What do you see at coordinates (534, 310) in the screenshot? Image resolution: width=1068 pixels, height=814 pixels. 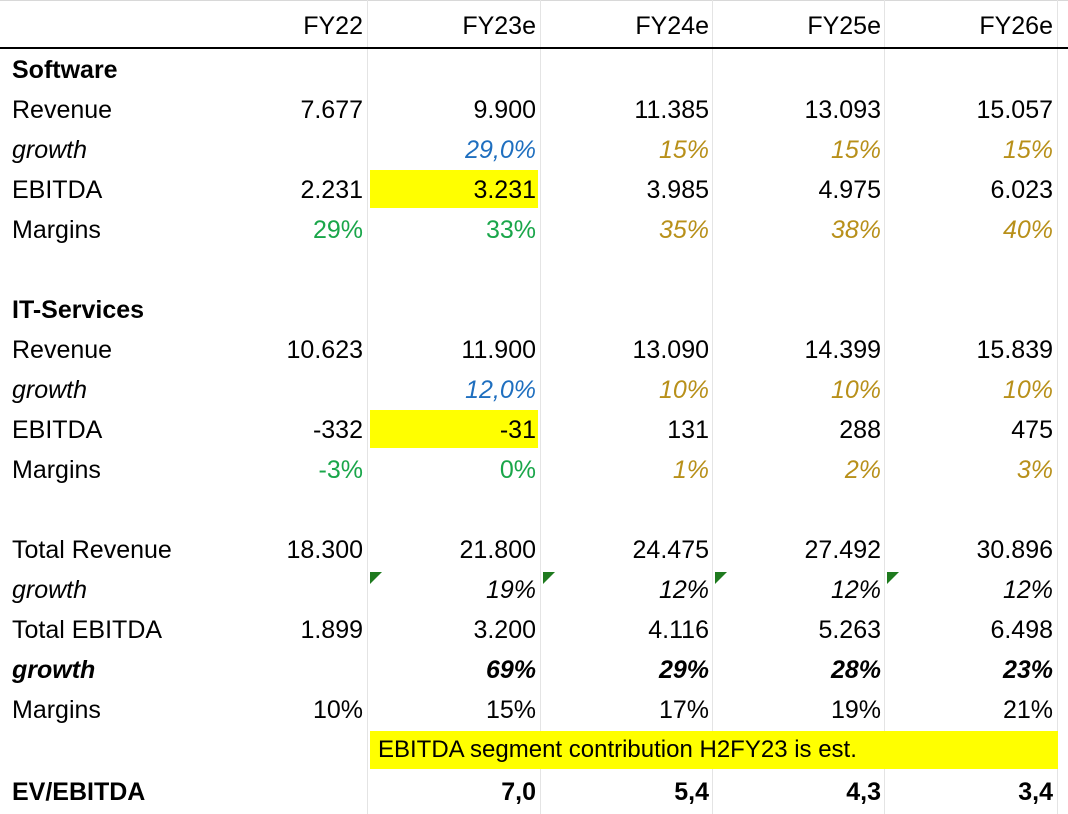 I see `table-row: IT-Services` at bounding box center [534, 310].